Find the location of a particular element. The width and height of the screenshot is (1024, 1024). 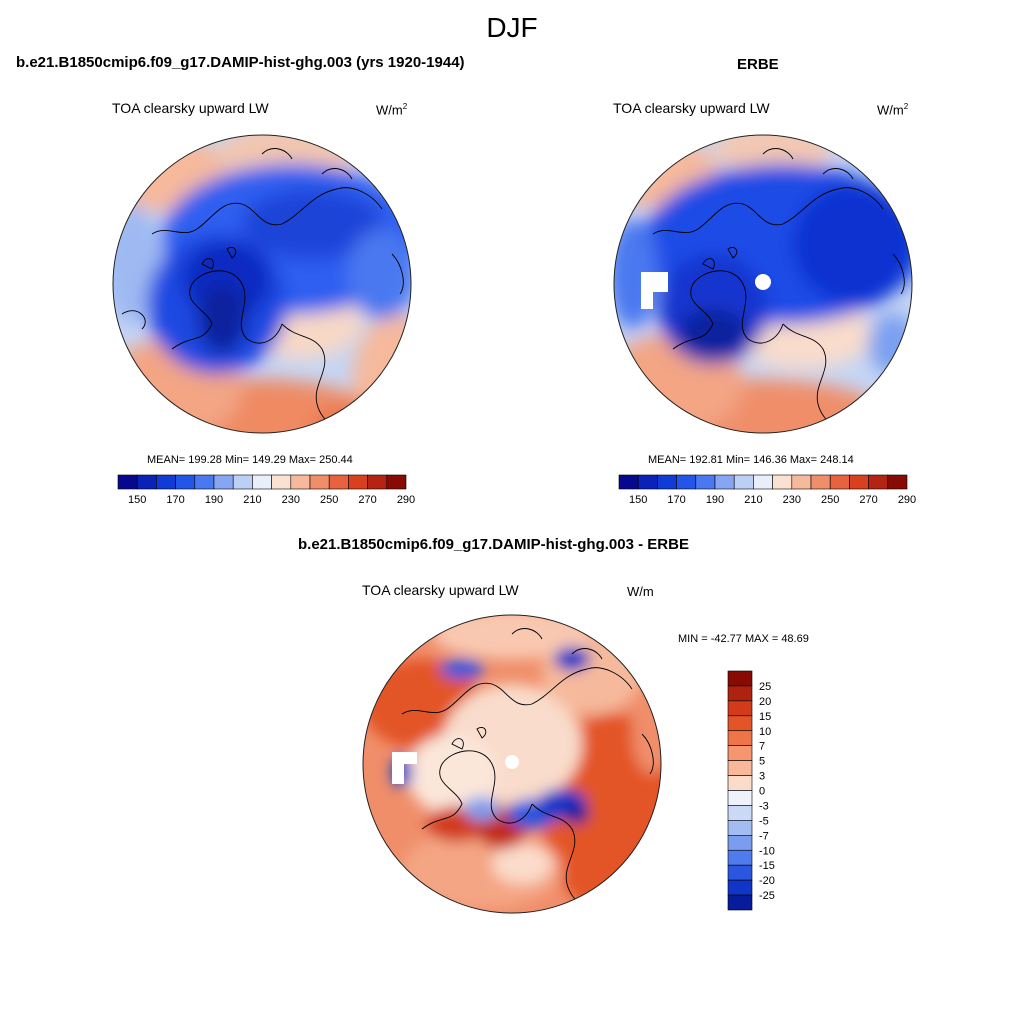

model-stats: MEAN= 199.28 Min= 149.29 Max= 250.44 is located at coordinates (250, 460).